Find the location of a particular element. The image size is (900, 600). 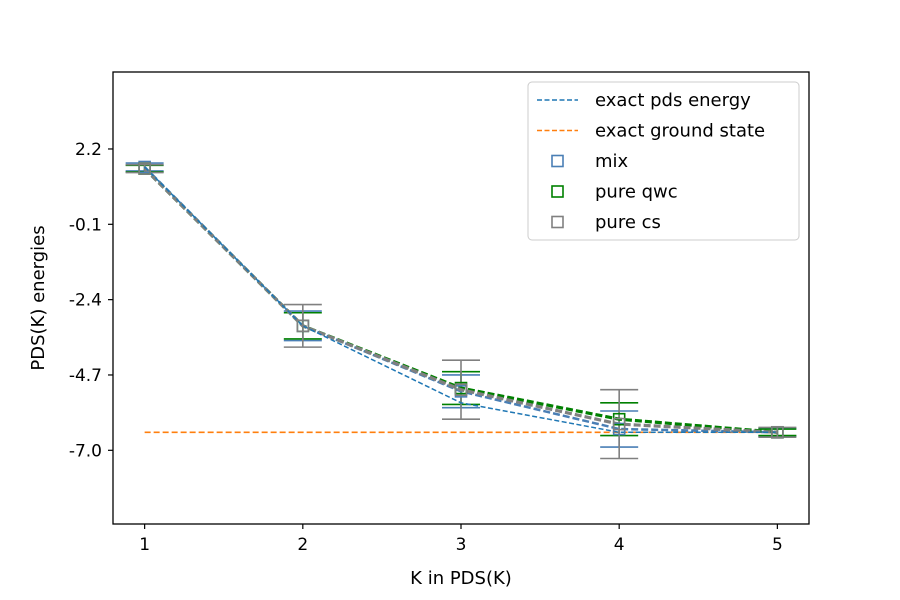

legend-label: exact pds energy is located at coordinates (673, 100).